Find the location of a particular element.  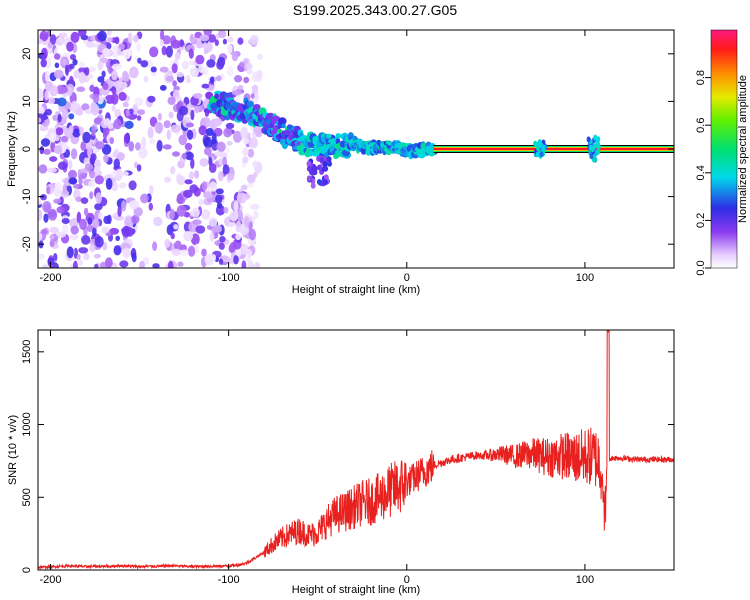

y-tick-label: 0 is located at coordinates (27, 570).